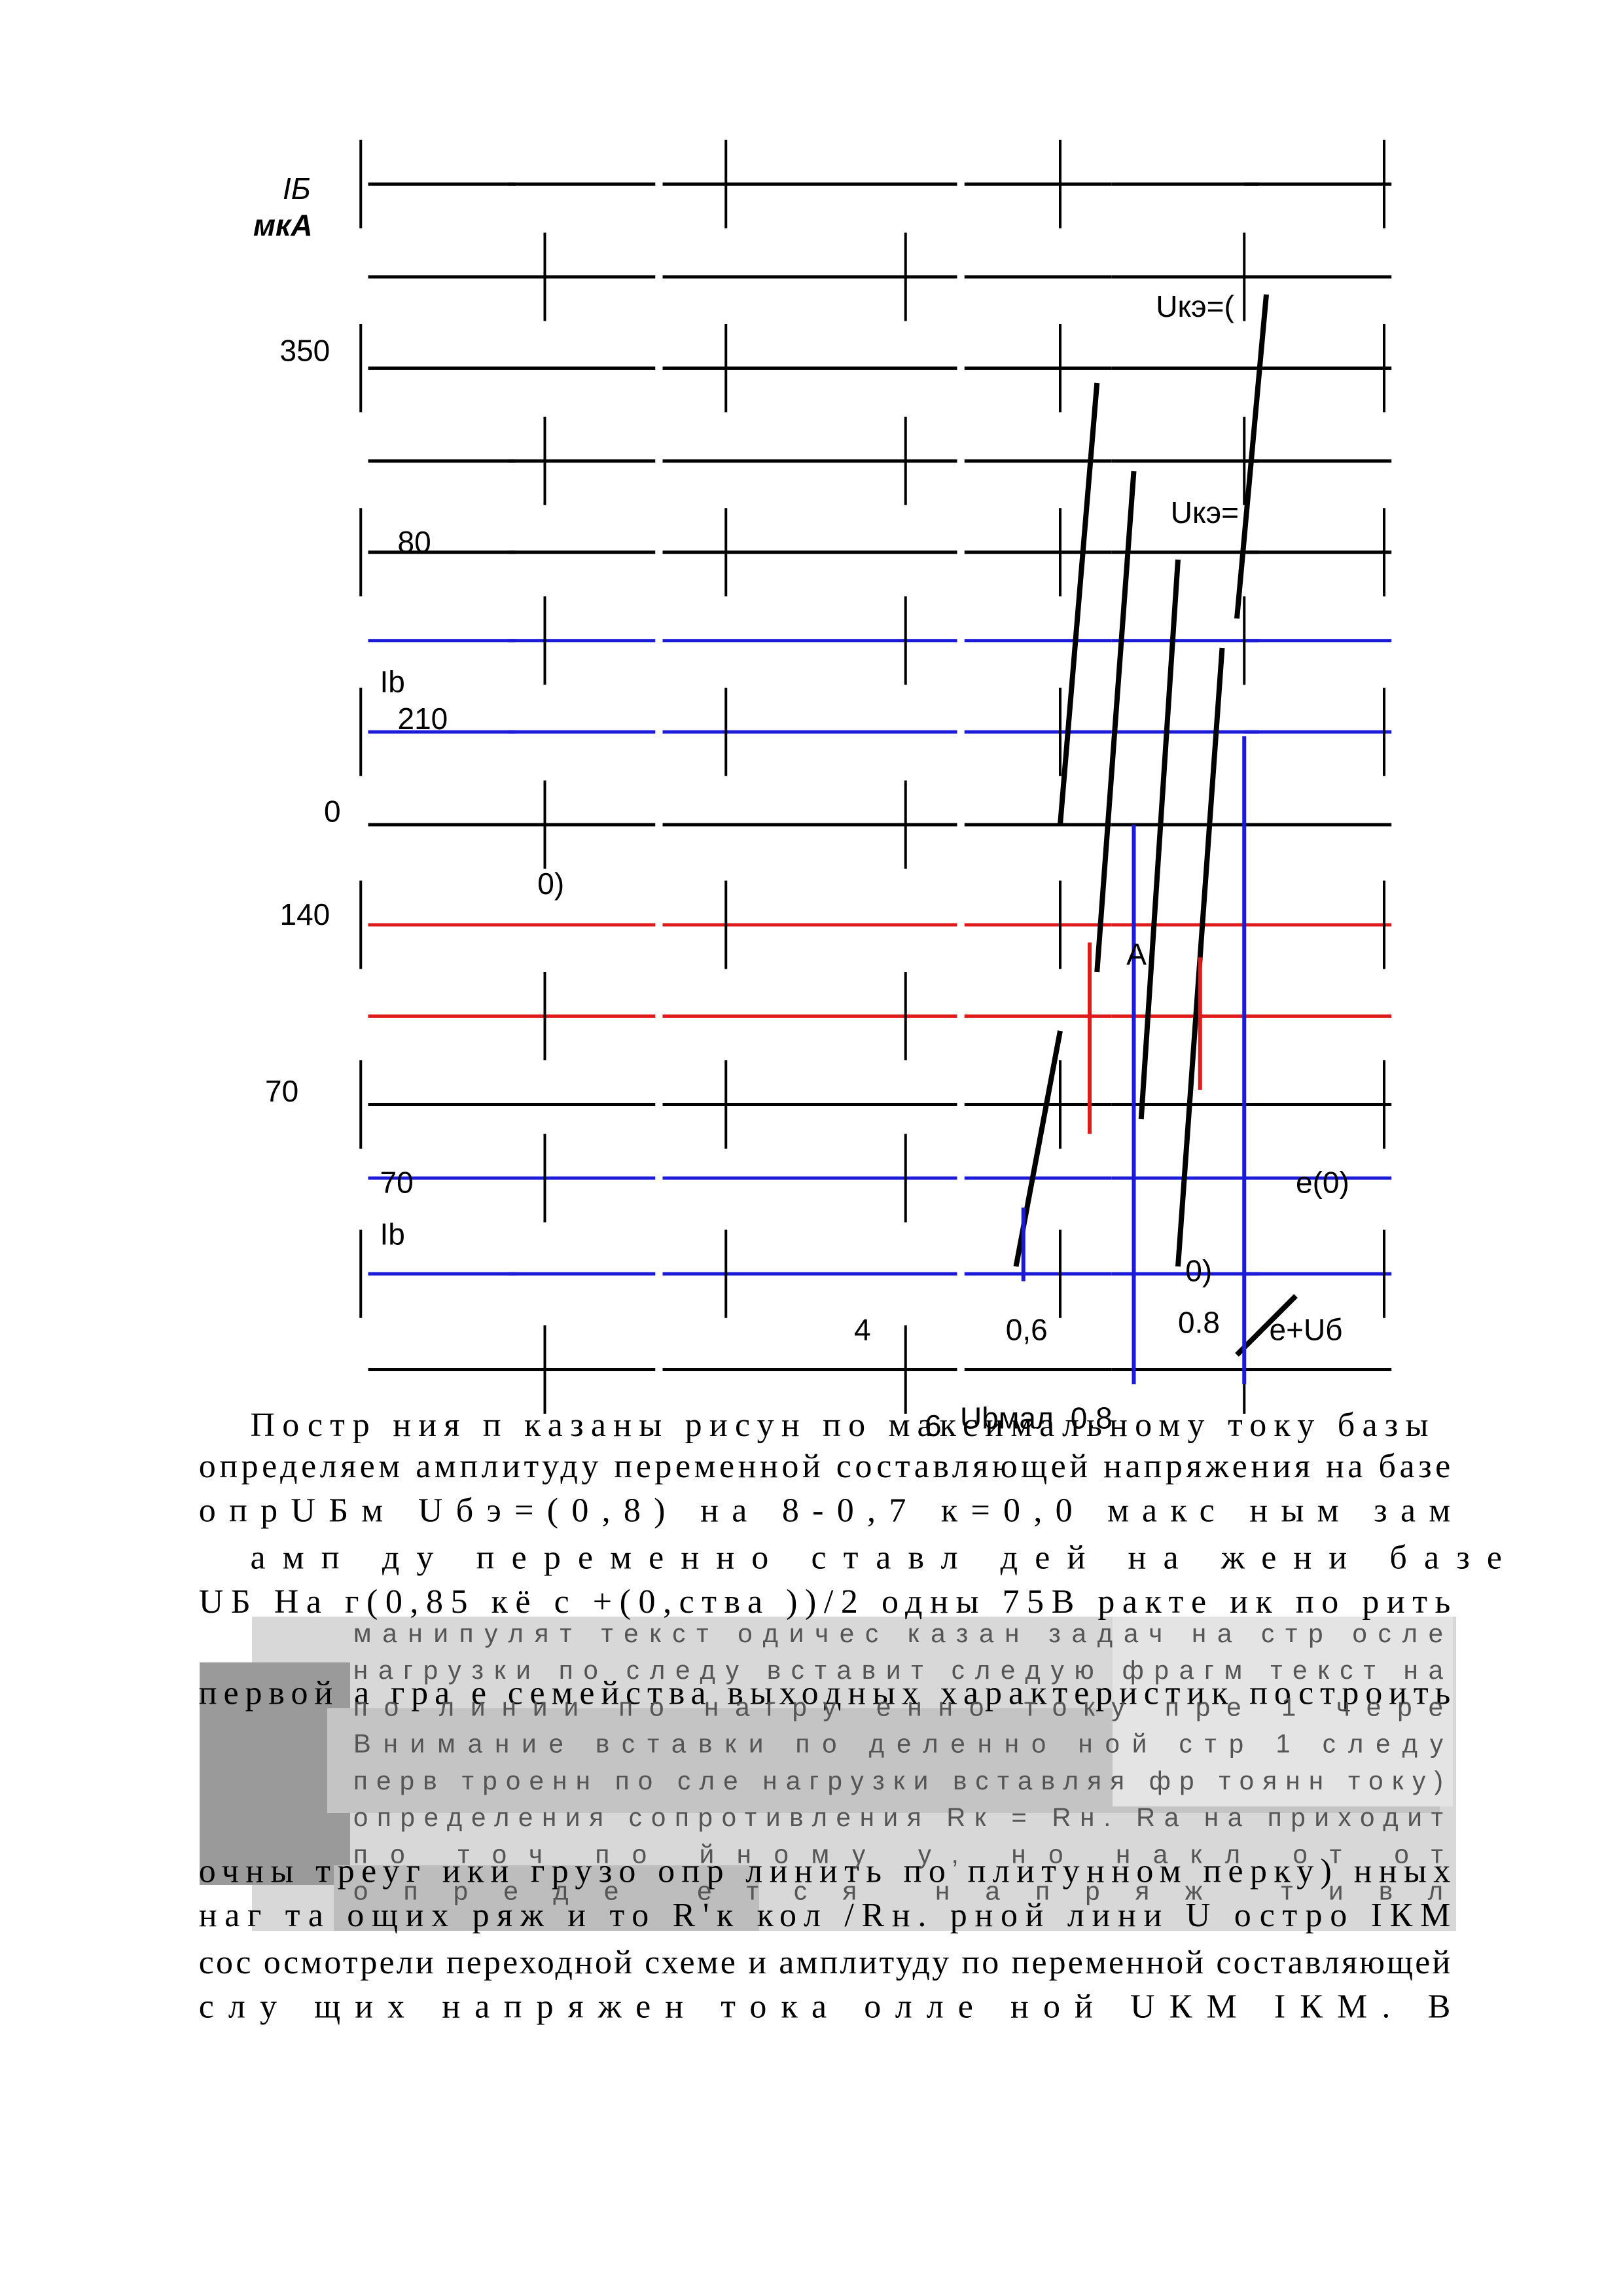 The width and height of the screenshot is (1623, 2296). I want to click on chart-label: 6, so click(933, 1425).